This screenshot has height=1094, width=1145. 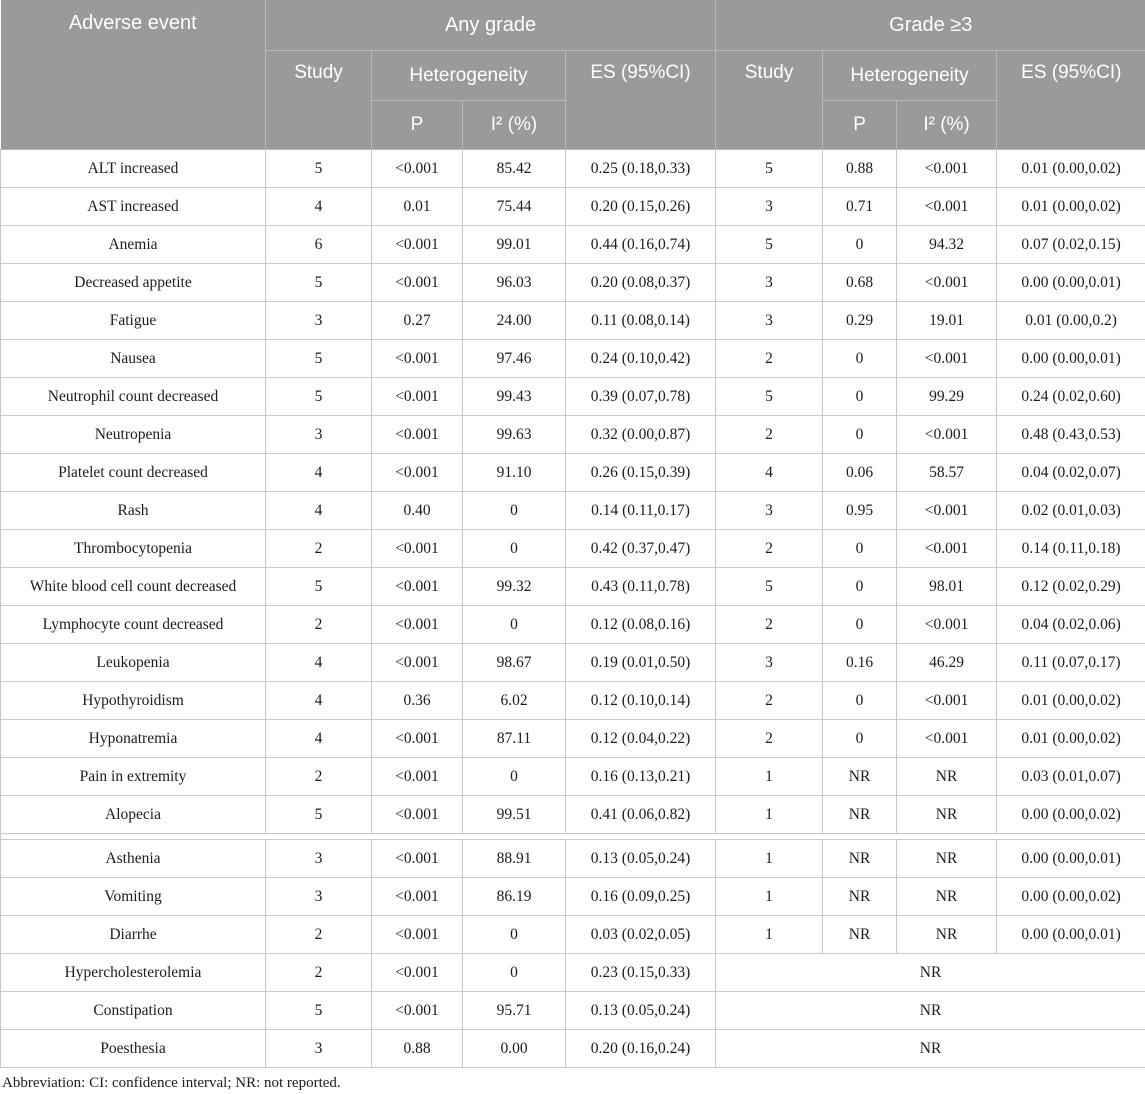 What do you see at coordinates (769, 397) in the screenshot?
I see `g3-study-cell: 5` at bounding box center [769, 397].